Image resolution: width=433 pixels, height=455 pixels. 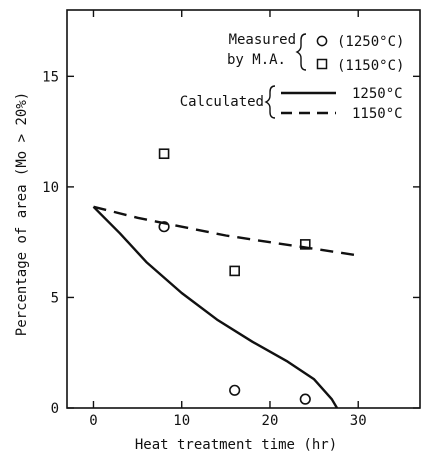 What do you see at coordinates (377, 94) in the screenshot?
I see `legend-solid-label: 1250°C` at bounding box center [377, 94].